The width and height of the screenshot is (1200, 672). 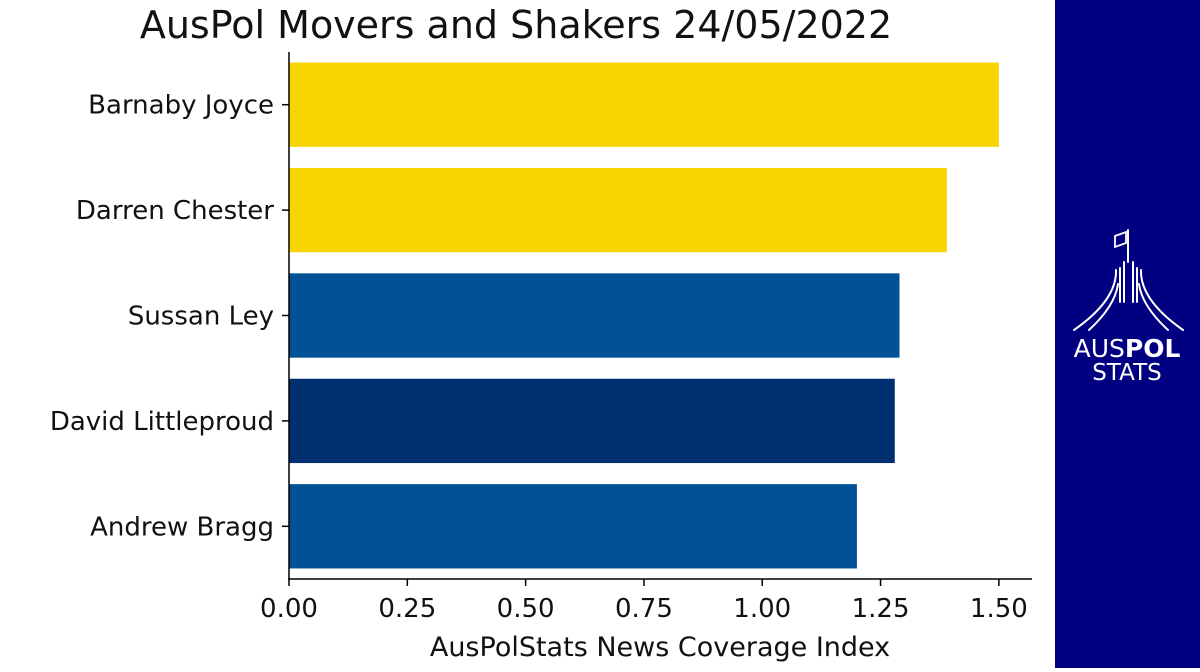 I want to click on x-axis-ticks: 0.00 0.25 0.50 0.75 1.00 1.25 1.50, so click(x=644, y=601).